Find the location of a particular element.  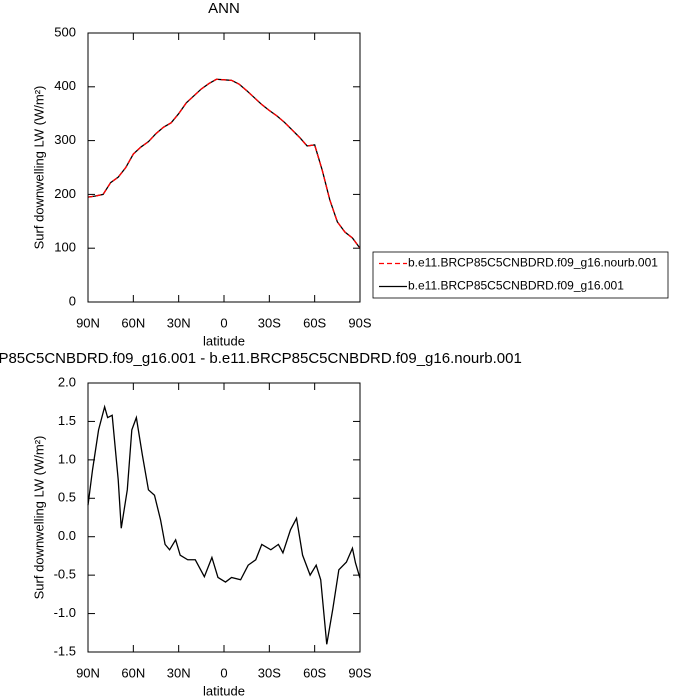

y-tick-label: 0.5 is located at coordinates (67, 497).